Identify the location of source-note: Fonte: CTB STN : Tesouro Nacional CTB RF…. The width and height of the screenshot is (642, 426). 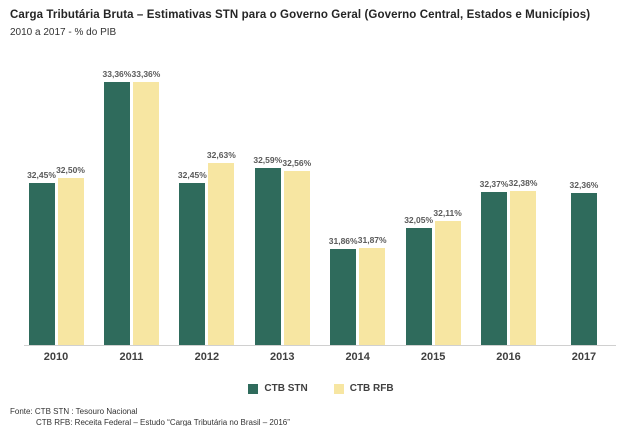
(321, 416).